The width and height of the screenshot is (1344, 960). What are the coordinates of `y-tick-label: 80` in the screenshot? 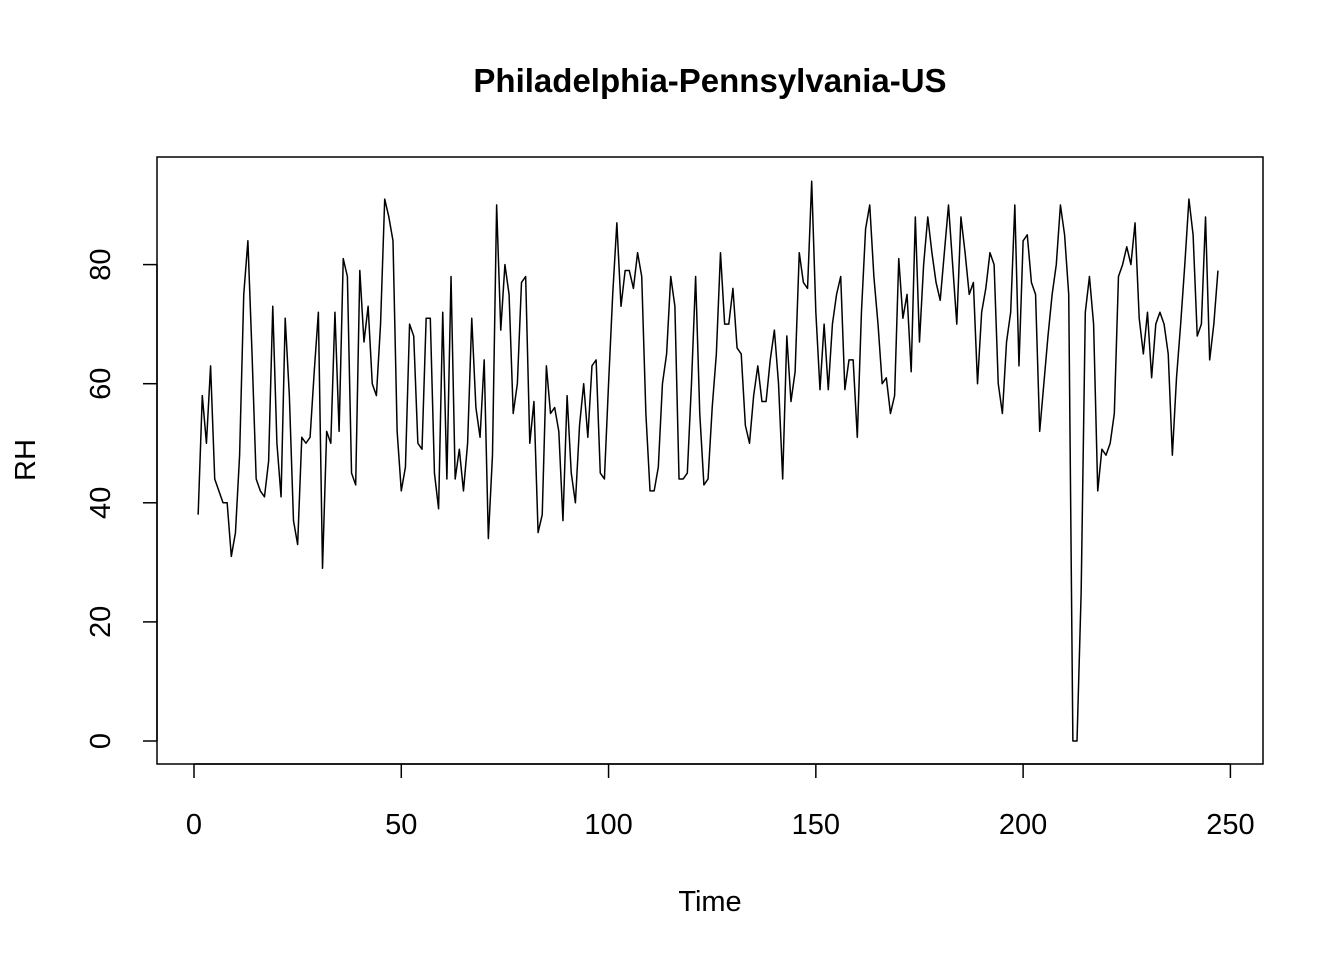 It's located at (101, 264).